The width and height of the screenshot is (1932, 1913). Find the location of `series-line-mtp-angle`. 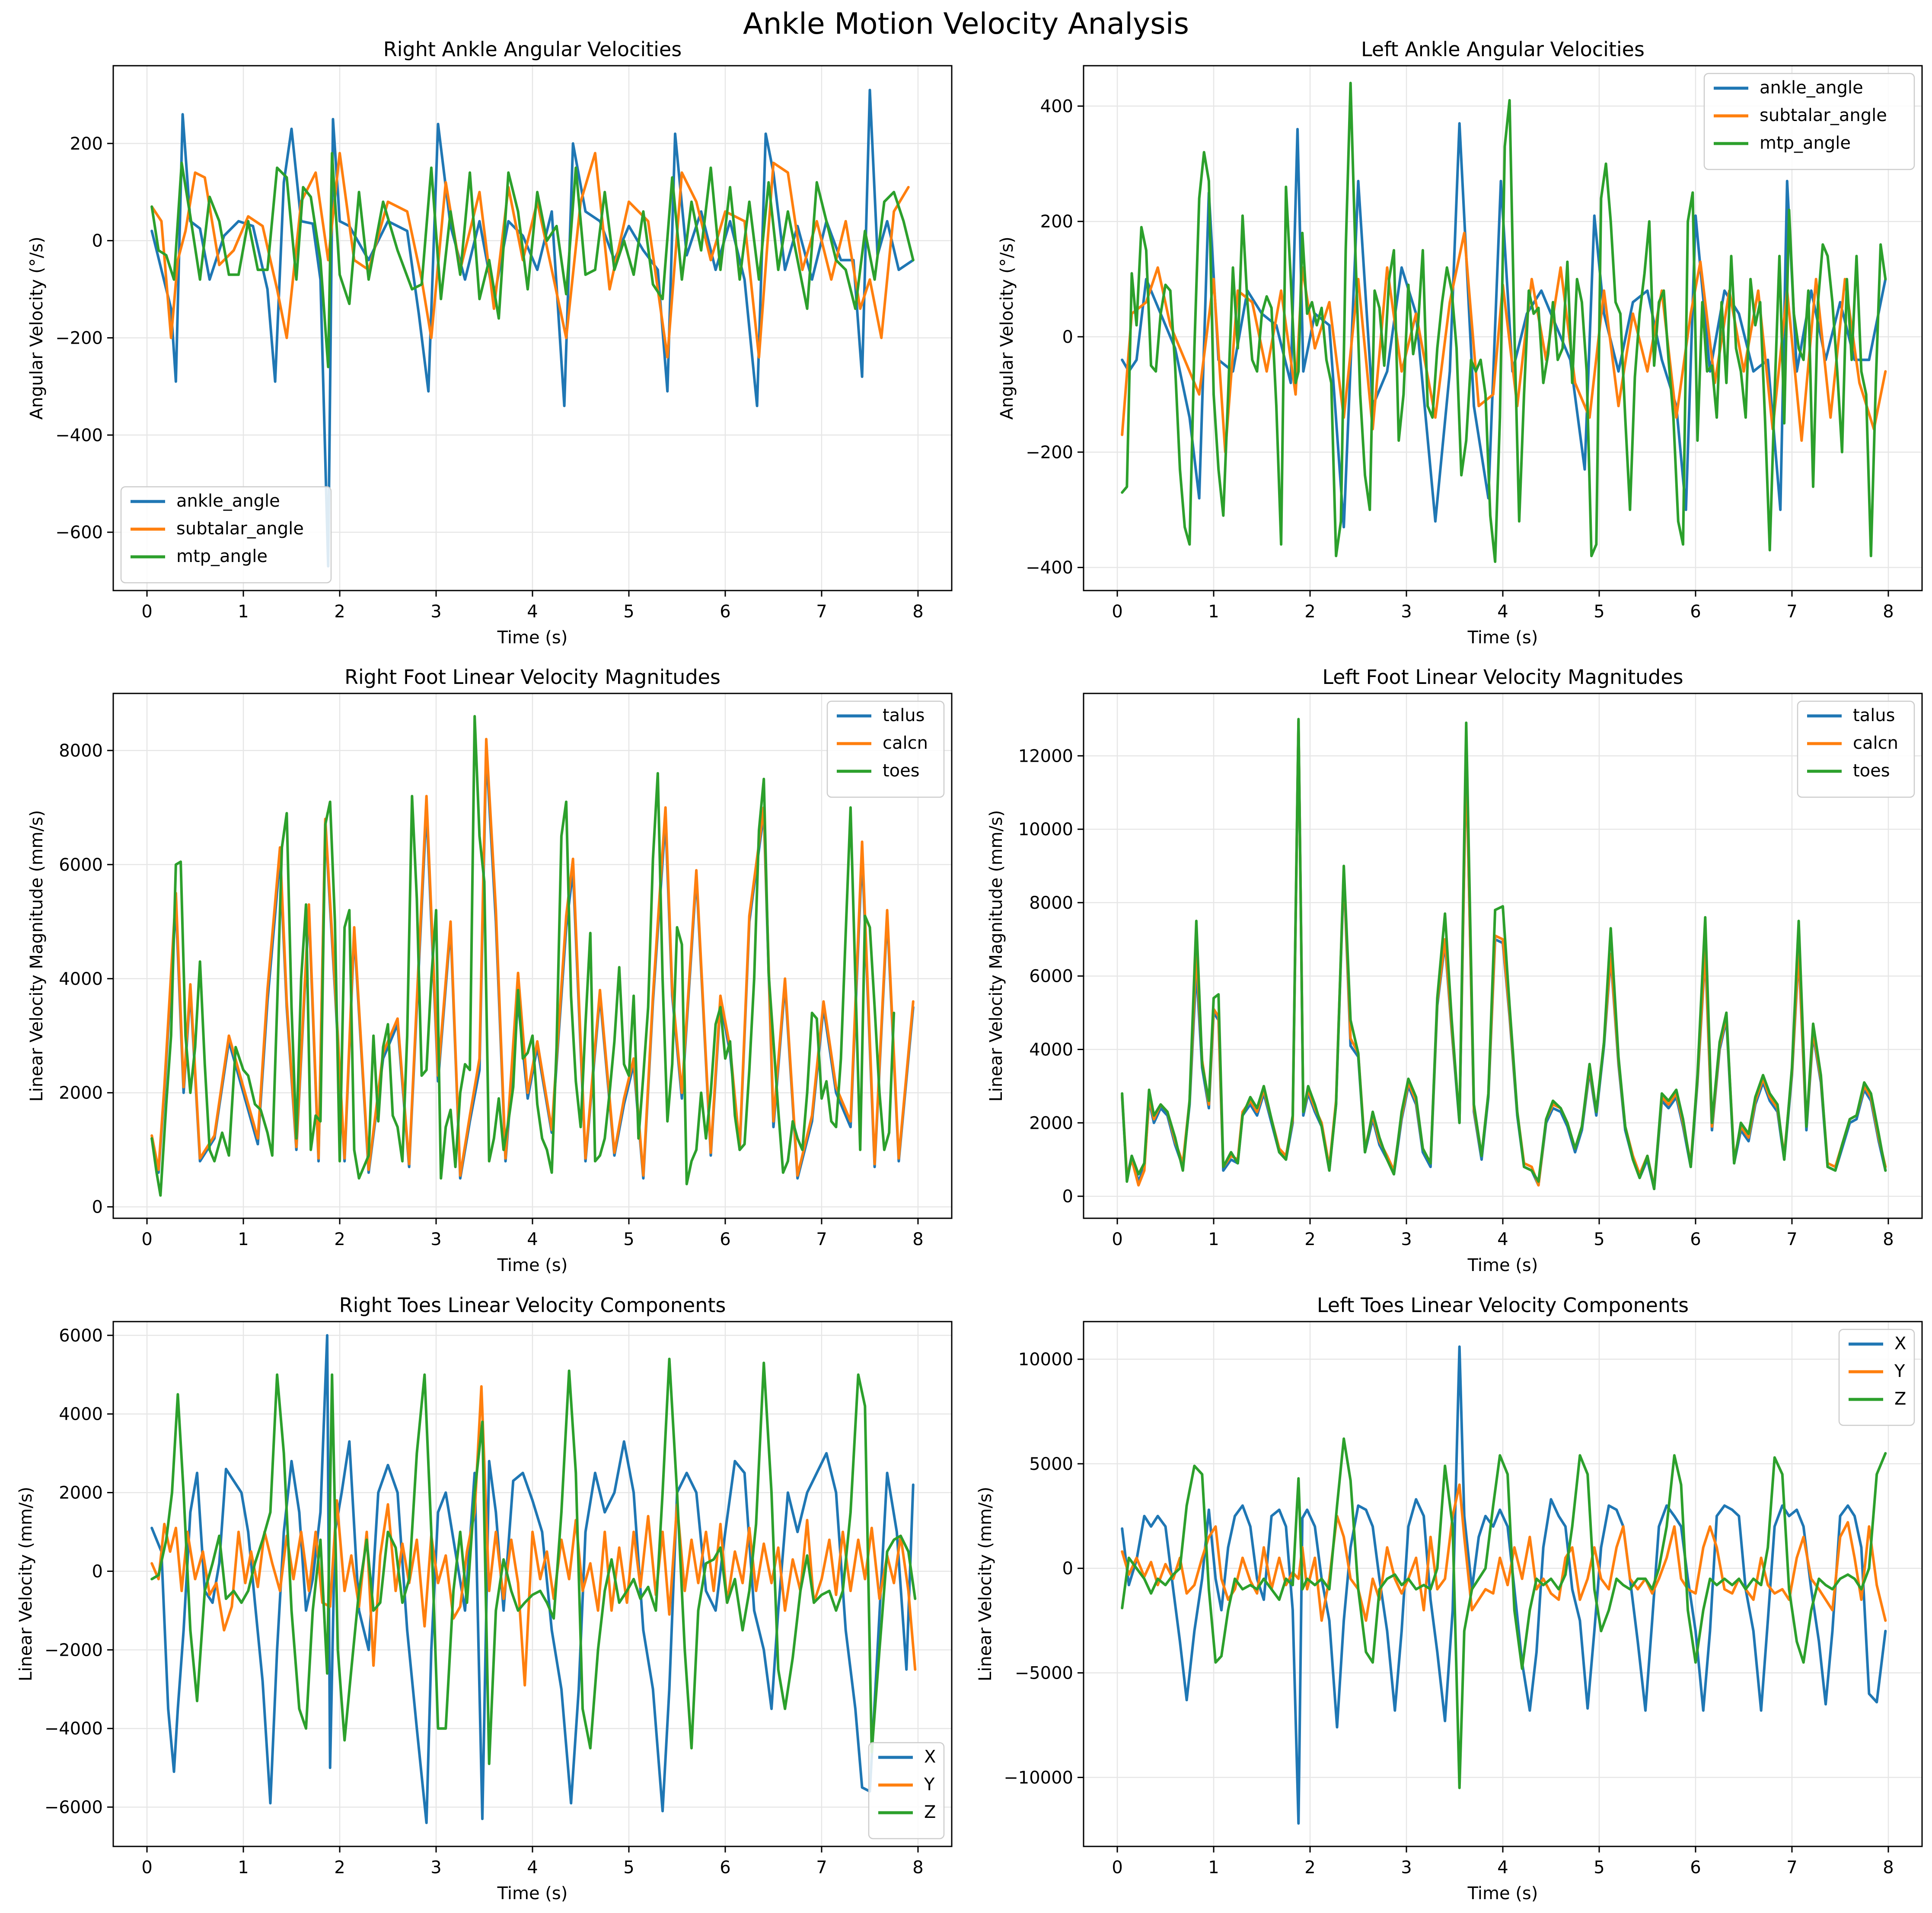

series-line-mtp-angle is located at coordinates (532, 260).